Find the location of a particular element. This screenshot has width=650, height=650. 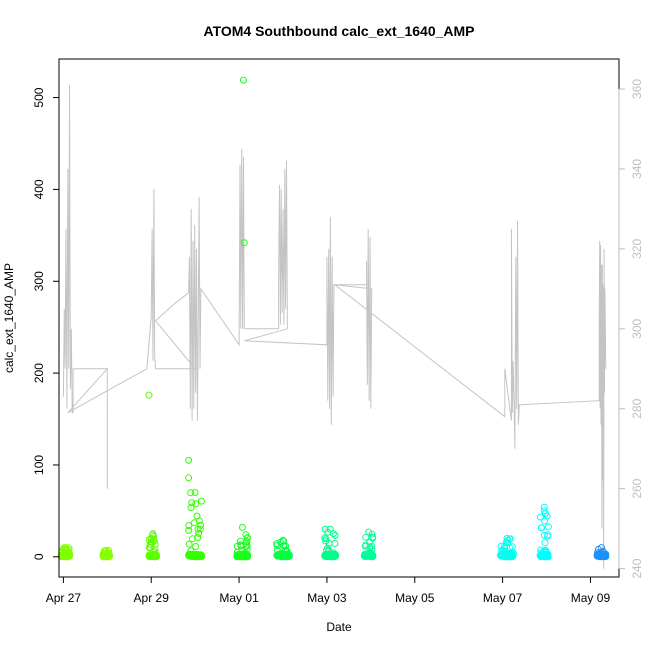

x-tick-label: May 09 is located at coordinates (591, 598).